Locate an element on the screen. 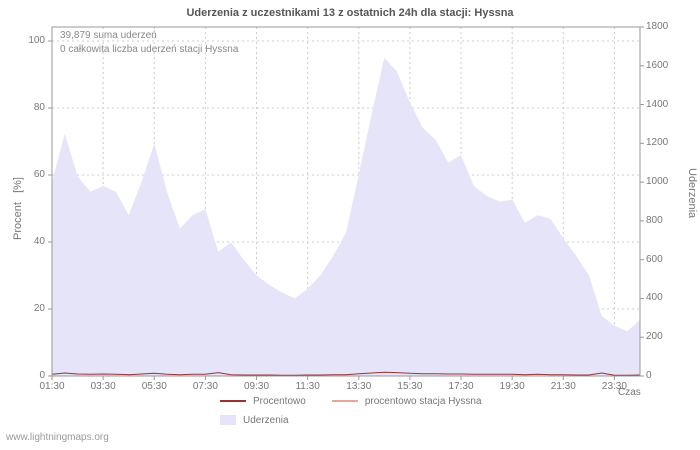 The image size is (700, 450). legend-swatch-uderzenia is located at coordinates (228, 420).